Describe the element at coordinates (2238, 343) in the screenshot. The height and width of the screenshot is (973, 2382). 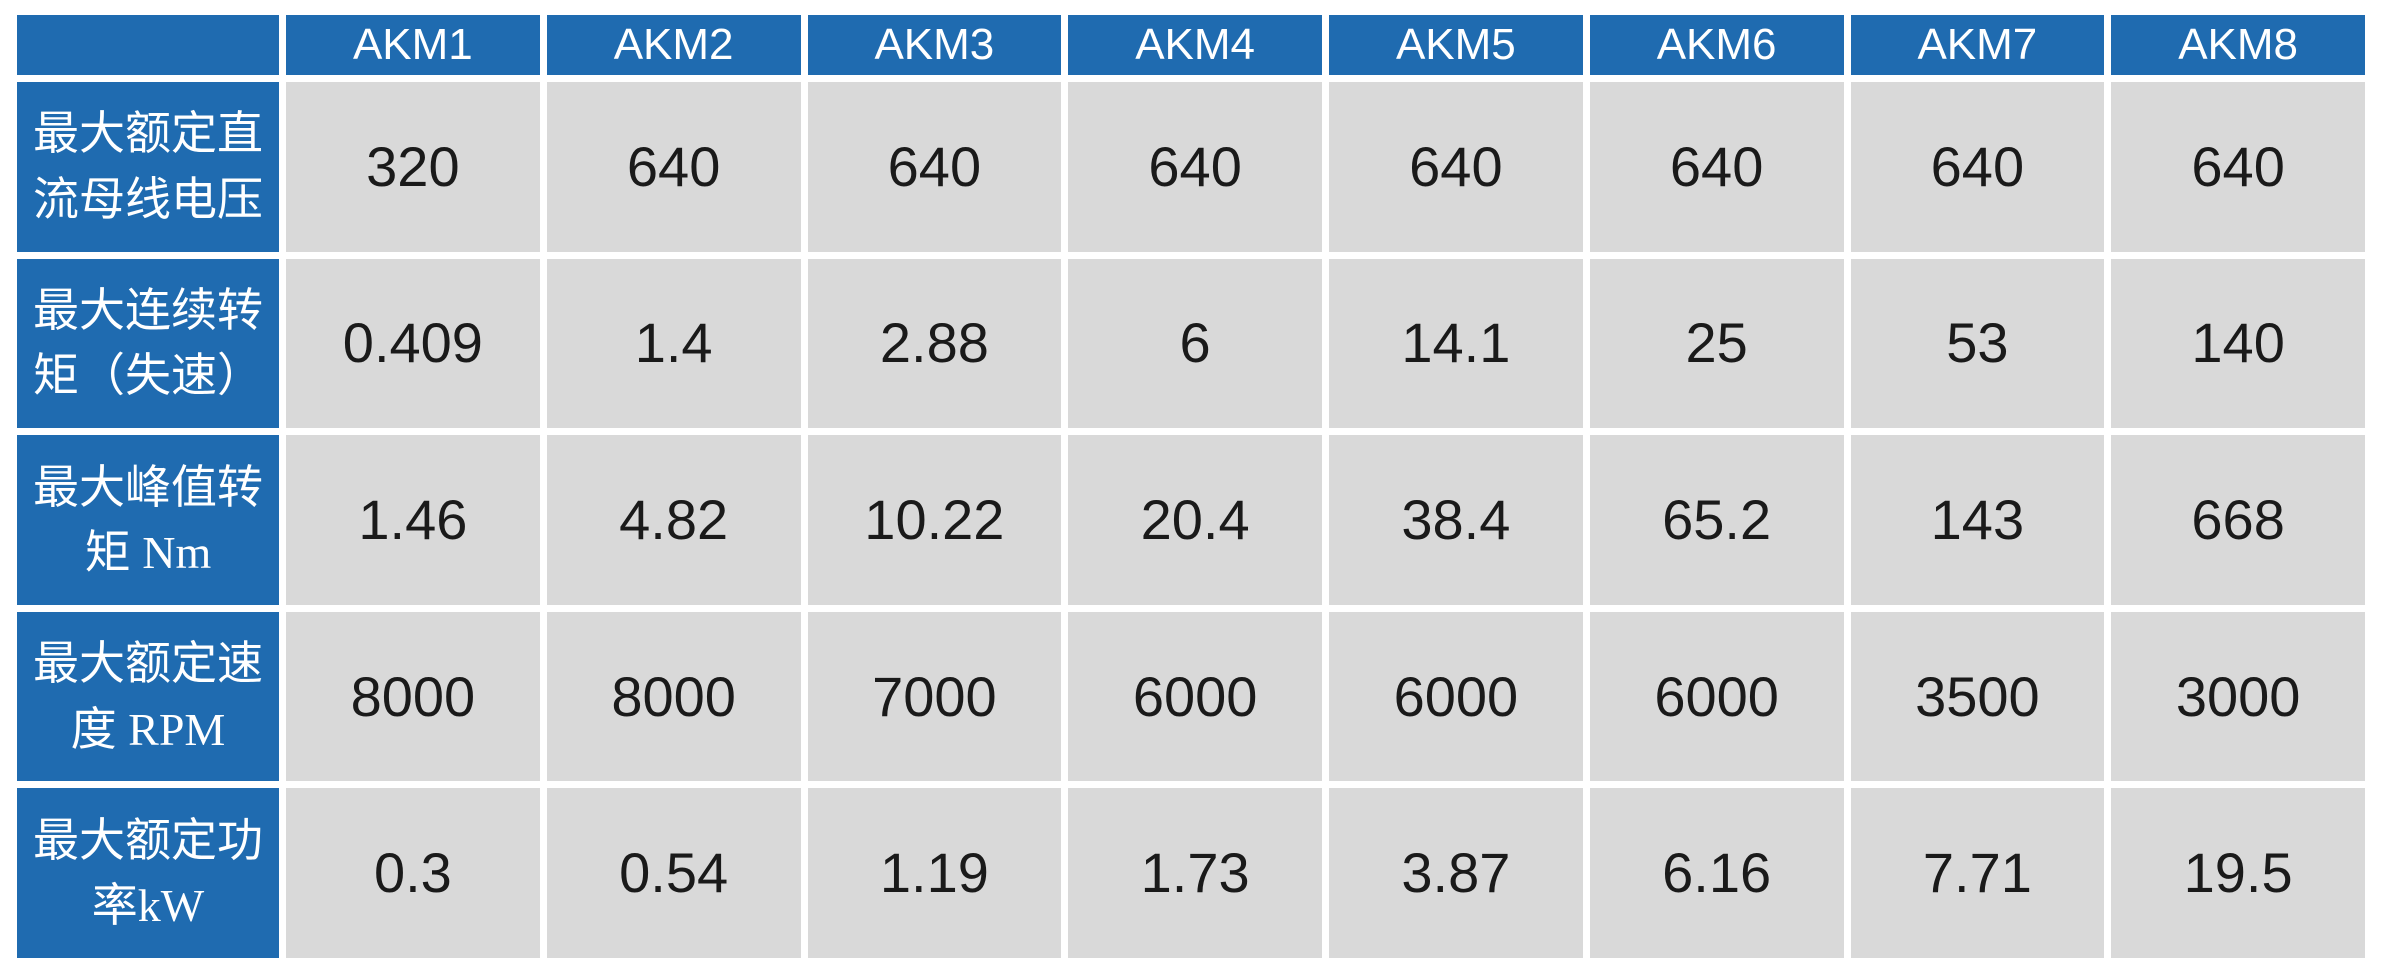
I see `cell-value: 140` at that location.